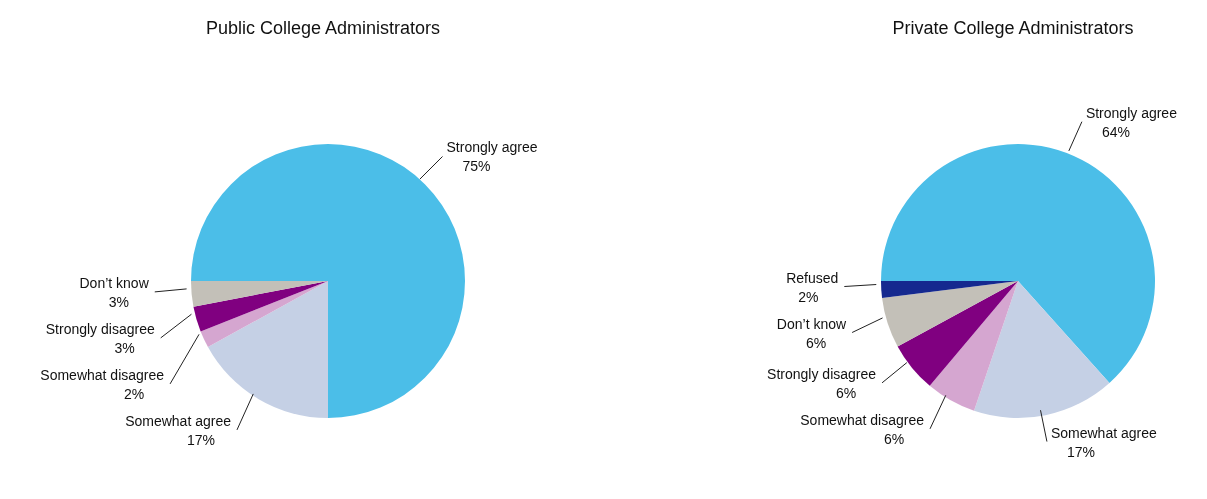 The height and width of the screenshot is (499, 1207). Describe the element at coordinates (812, 277) in the screenshot. I see `slice-label: Refused` at that location.